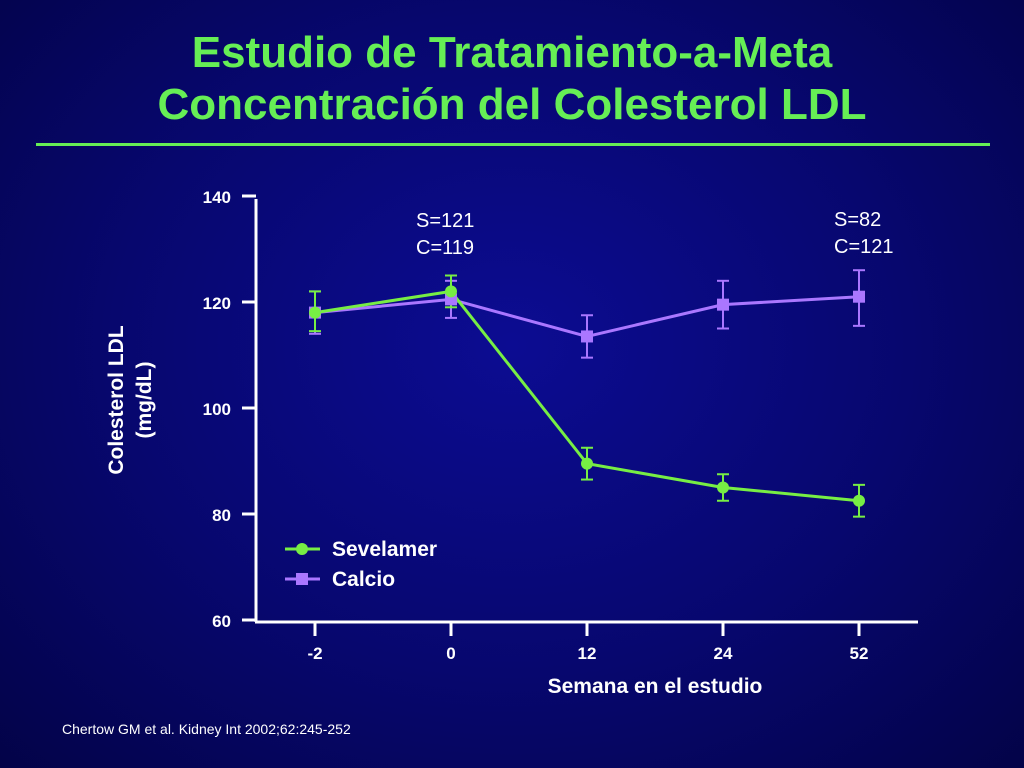 The image size is (1024, 768). What do you see at coordinates (512, 104) in the screenshot?
I see `slide-title-line2: Concentración del Colesterol LDL` at bounding box center [512, 104].